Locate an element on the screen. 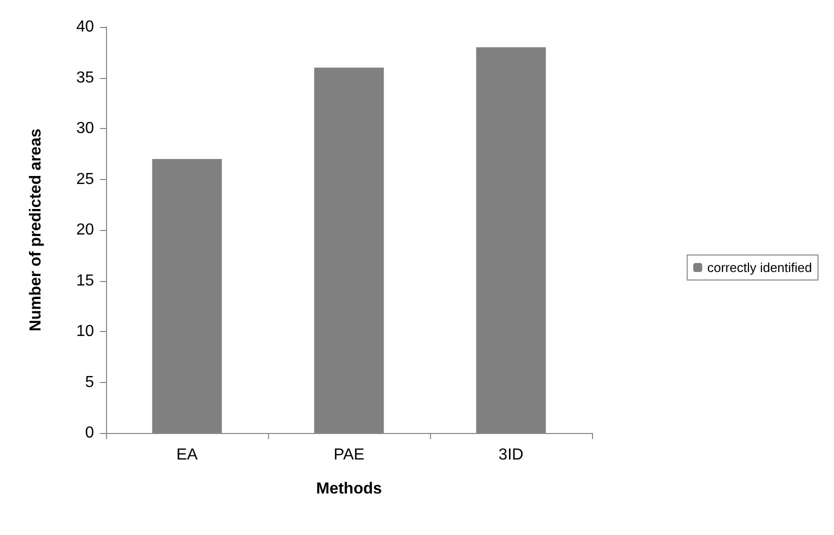  y-tick-label: 20 is located at coordinates (85, 230).